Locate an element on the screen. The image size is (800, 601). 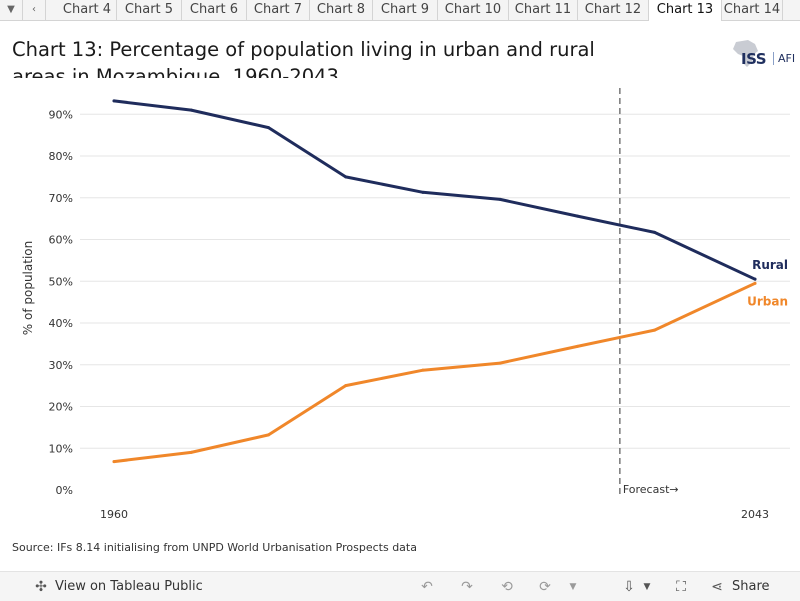
download-menu-chevron-icon: ▼ is located at coordinates (647, 587).